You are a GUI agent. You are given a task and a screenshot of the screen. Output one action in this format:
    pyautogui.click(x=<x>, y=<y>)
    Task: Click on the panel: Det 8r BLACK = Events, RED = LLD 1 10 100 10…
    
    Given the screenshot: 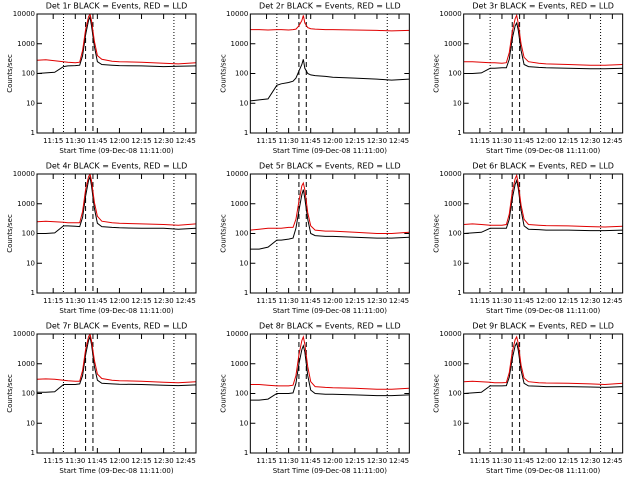 What is the action you would take?
    pyautogui.click(x=314, y=398)
    